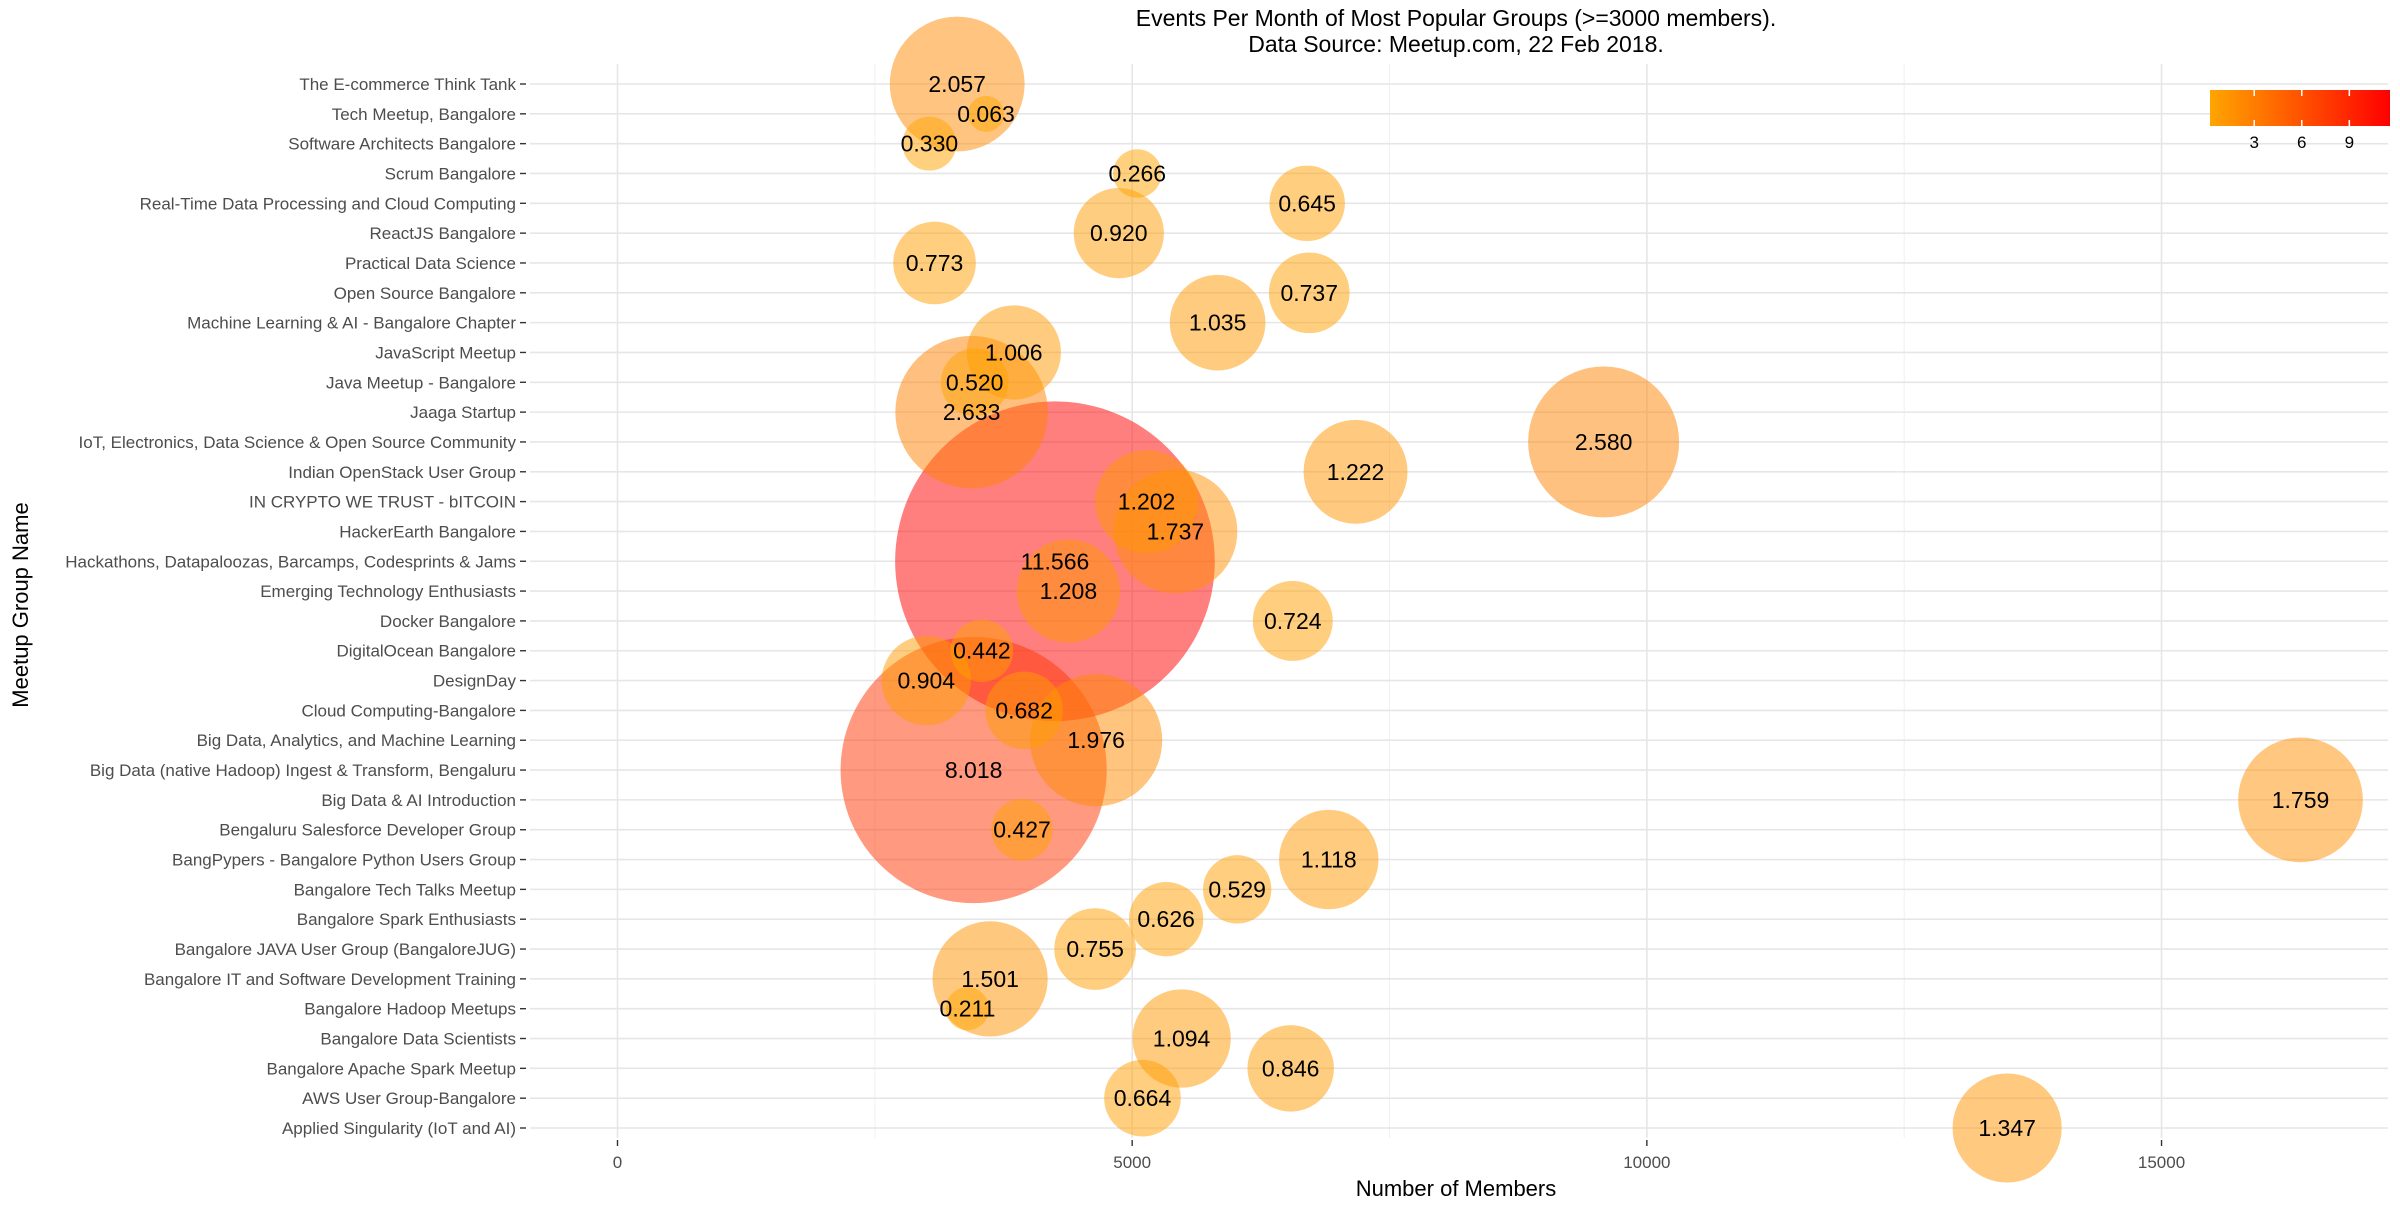  What do you see at coordinates (957, 84) in the screenshot?
I see `bubble-value-label: 2.057` at bounding box center [957, 84].